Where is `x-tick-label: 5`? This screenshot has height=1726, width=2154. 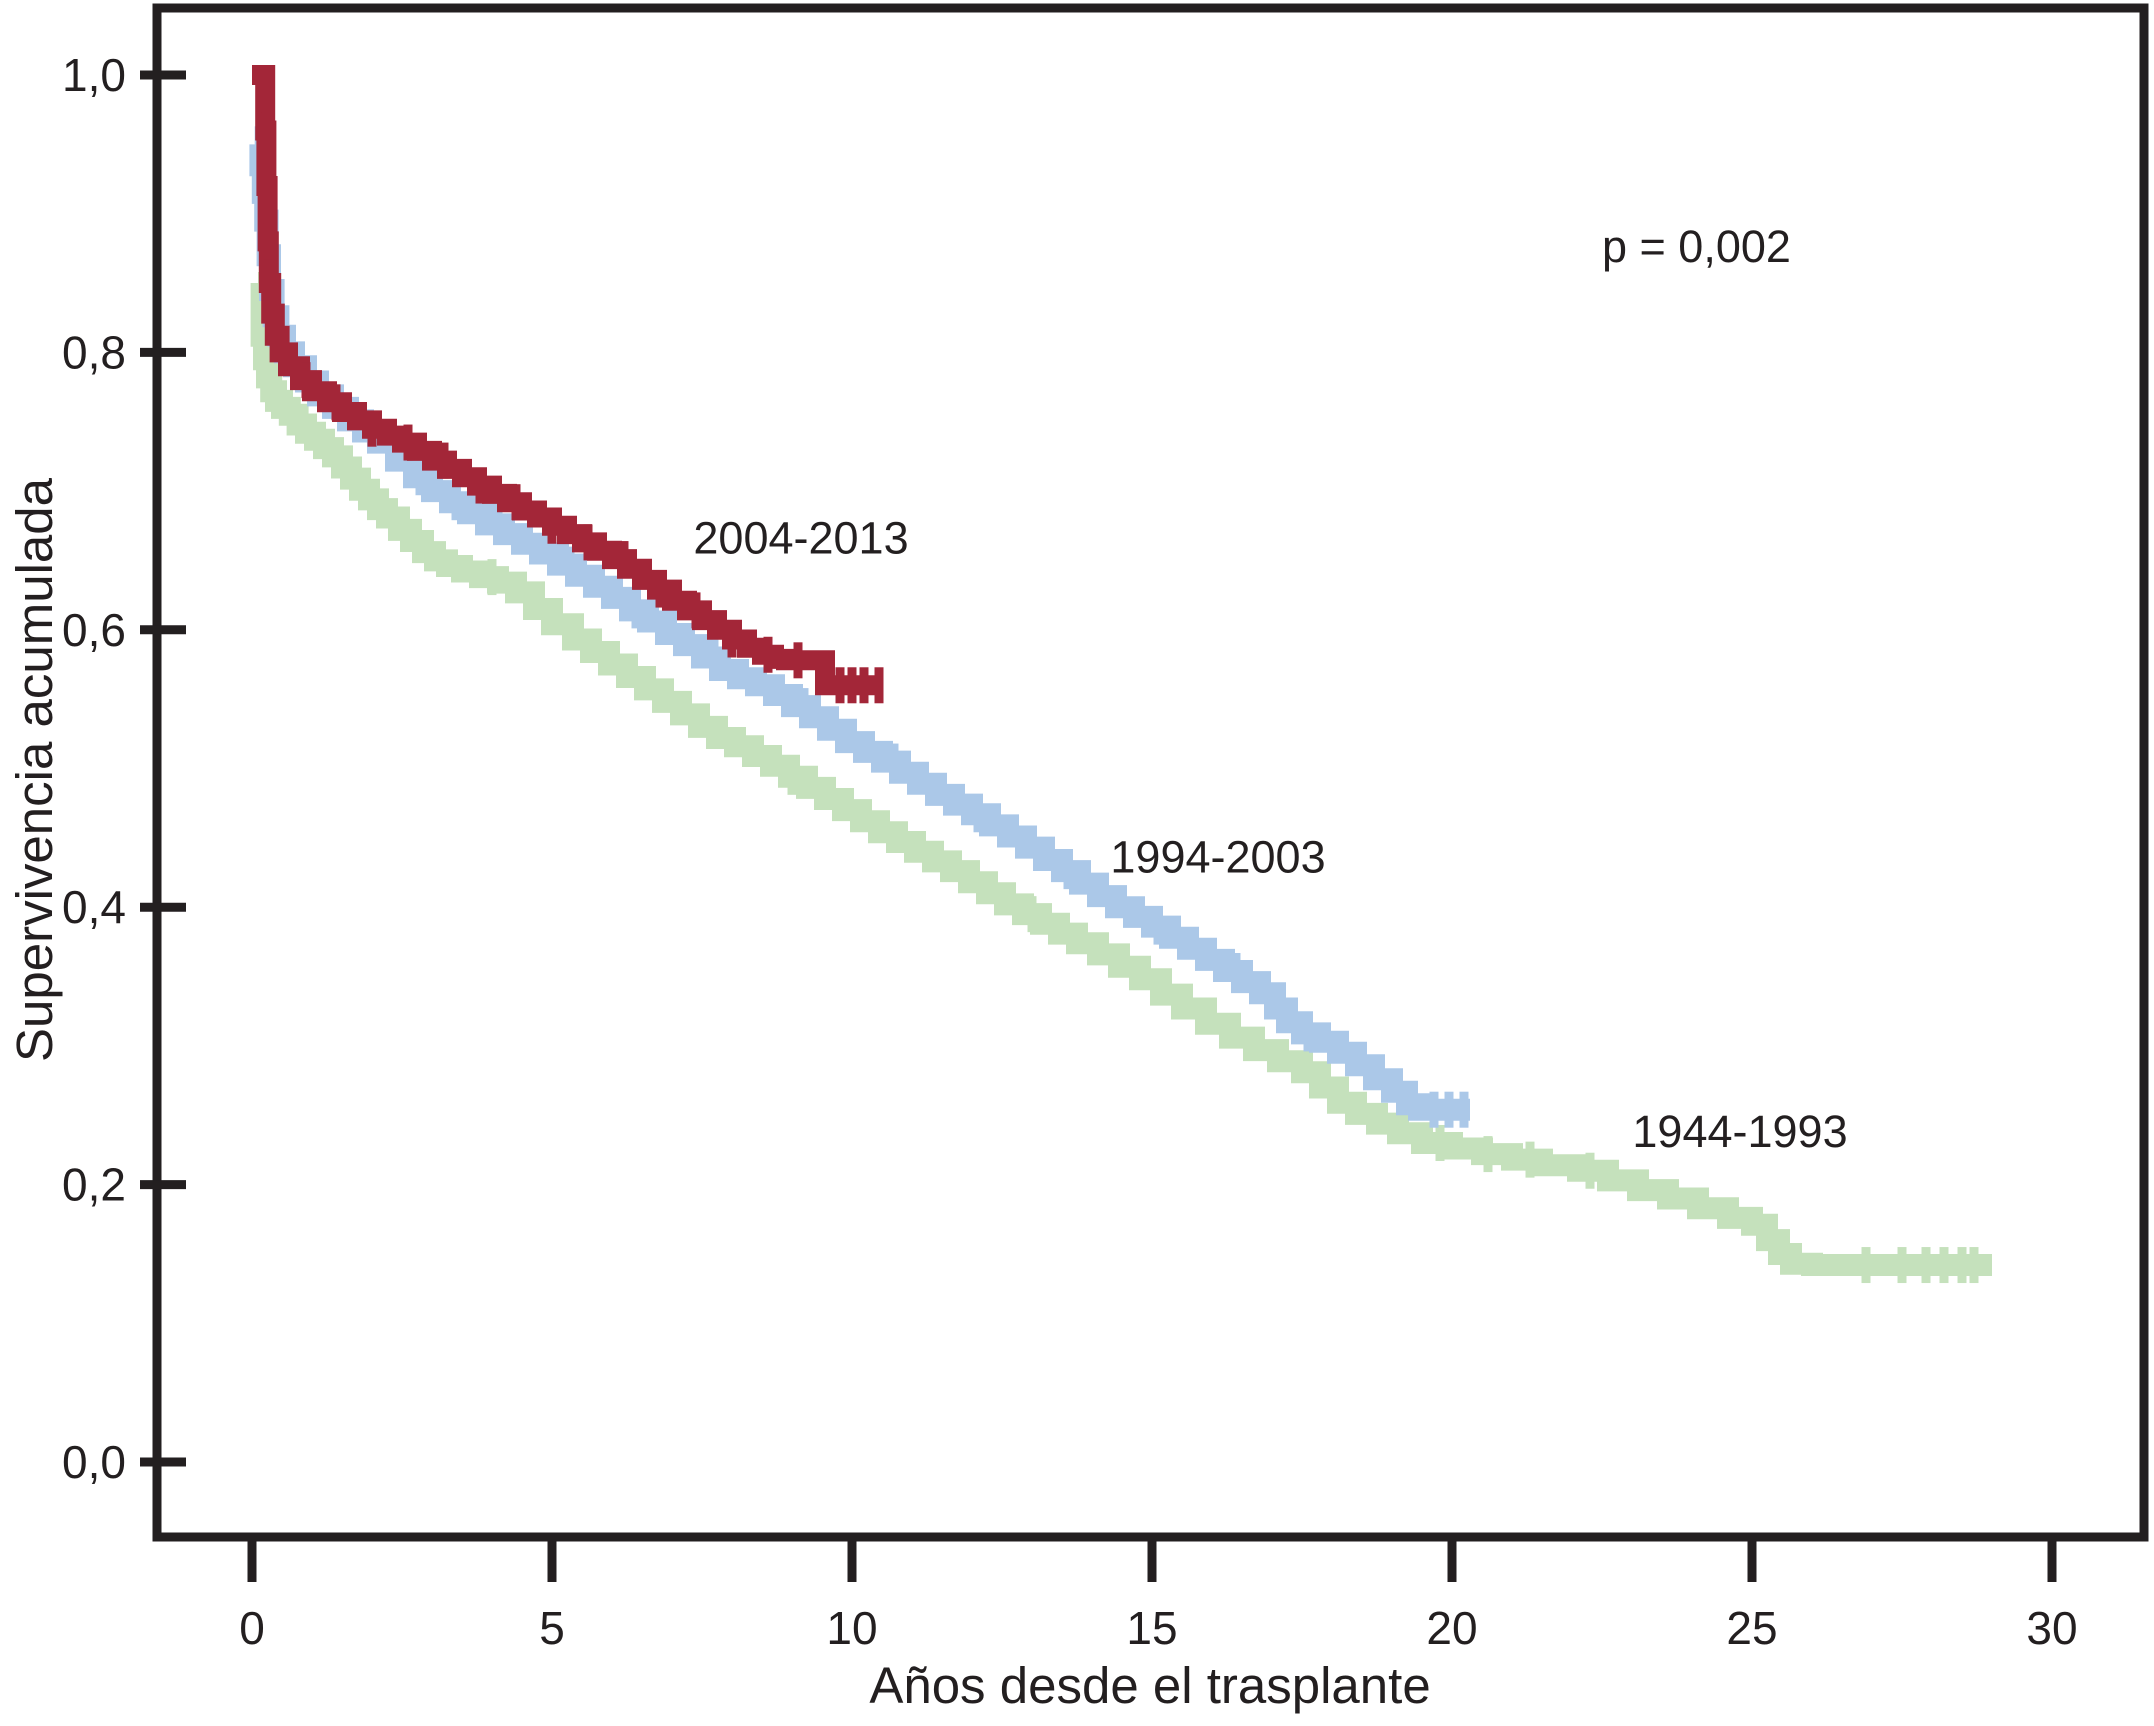 x-tick-label: 5 is located at coordinates (552, 1628).